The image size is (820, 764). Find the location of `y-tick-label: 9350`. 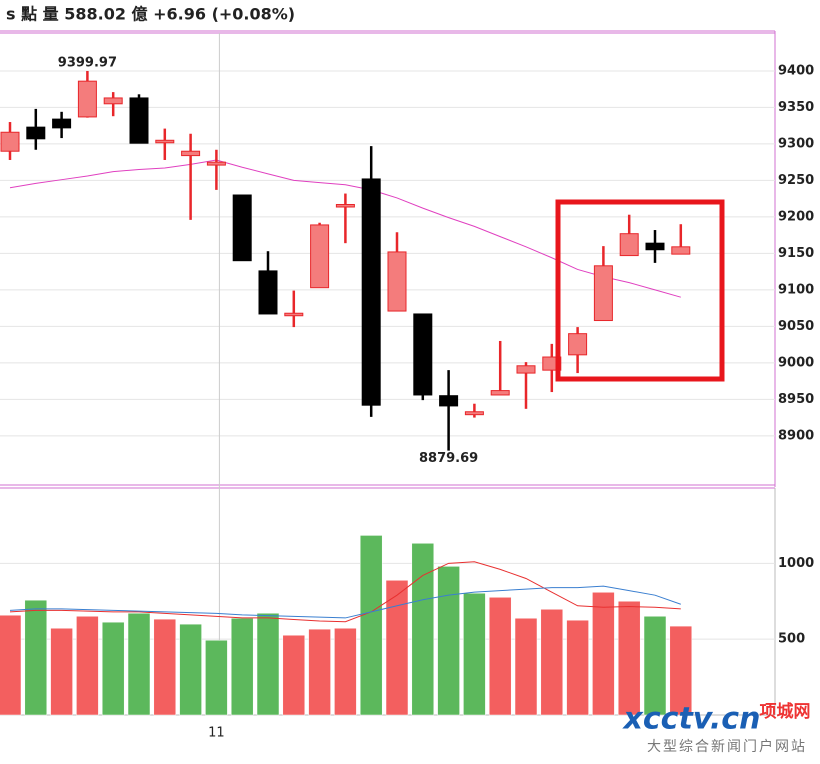

y-tick-label: 9350 is located at coordinates (796, 107).